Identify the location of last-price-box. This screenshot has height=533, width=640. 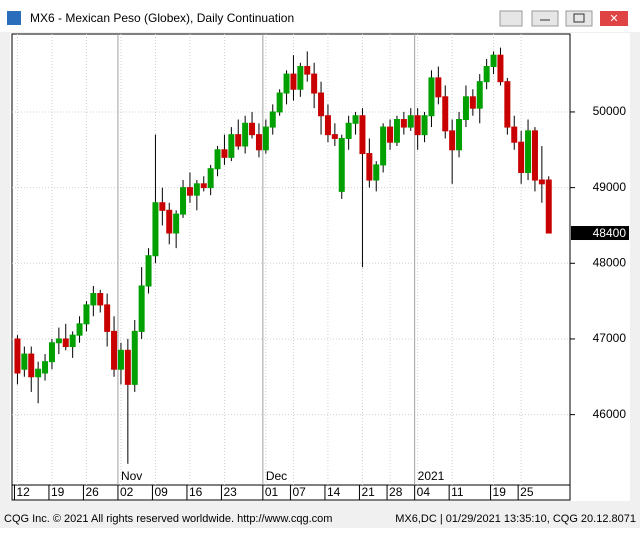
(600, 233).